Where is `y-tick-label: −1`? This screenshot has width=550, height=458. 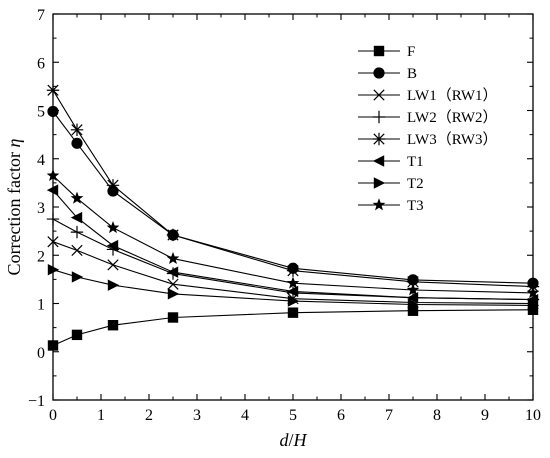 y-tick-label: −1 is located at coordinates (36, 401).